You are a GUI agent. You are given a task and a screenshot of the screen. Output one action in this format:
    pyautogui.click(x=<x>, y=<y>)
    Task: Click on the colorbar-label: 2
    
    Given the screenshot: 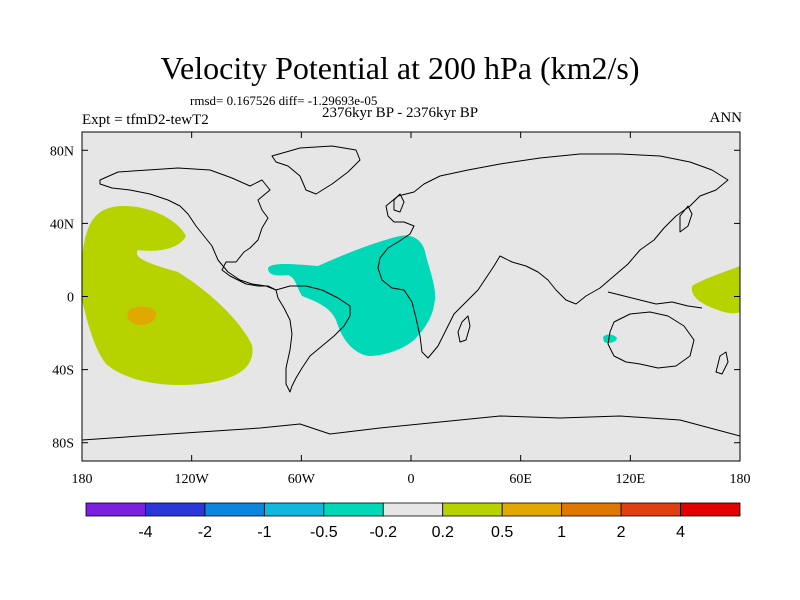 What is the action you would take?
    pyautogui.click(x=621, y=532)
    